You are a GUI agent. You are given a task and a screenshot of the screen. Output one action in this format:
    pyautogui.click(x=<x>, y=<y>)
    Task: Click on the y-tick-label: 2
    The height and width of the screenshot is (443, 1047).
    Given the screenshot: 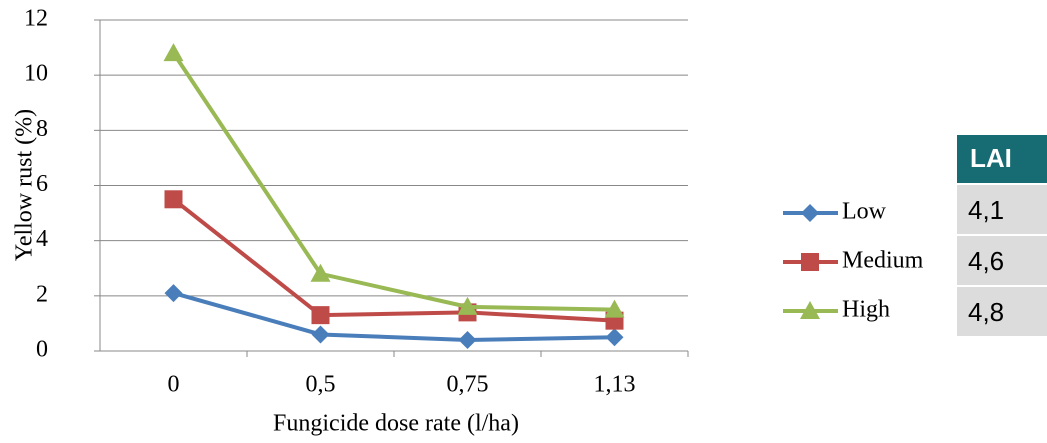 What is the action you would take?
    pyautogui.click(x=42, y=294)
    